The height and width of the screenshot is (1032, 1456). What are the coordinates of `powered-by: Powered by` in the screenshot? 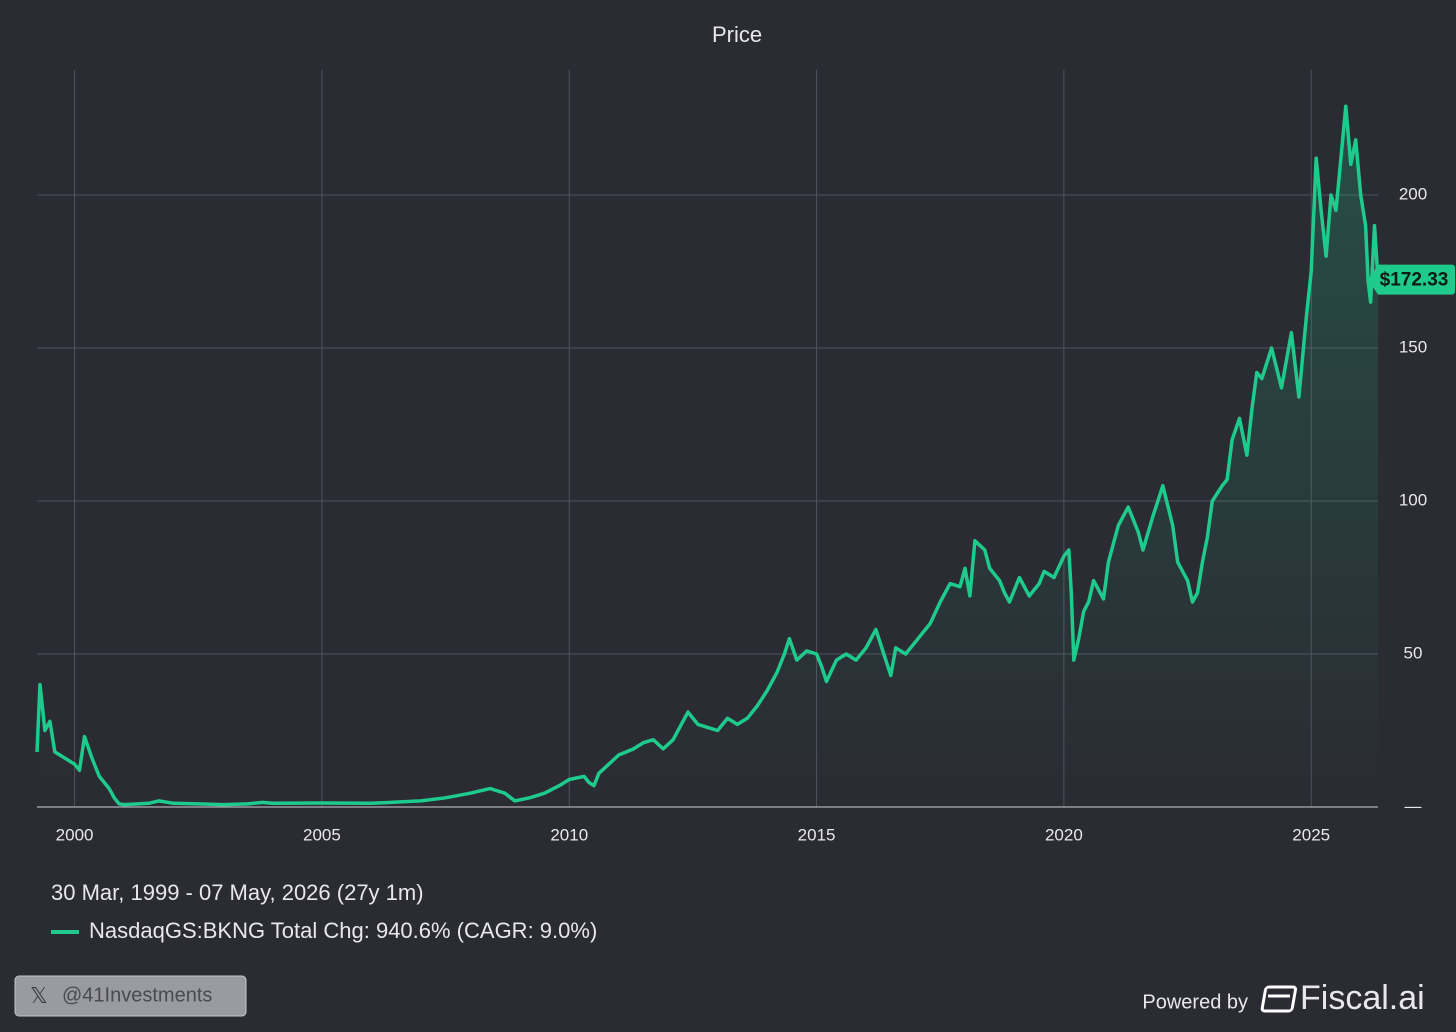 It's located at (1195, 1002).